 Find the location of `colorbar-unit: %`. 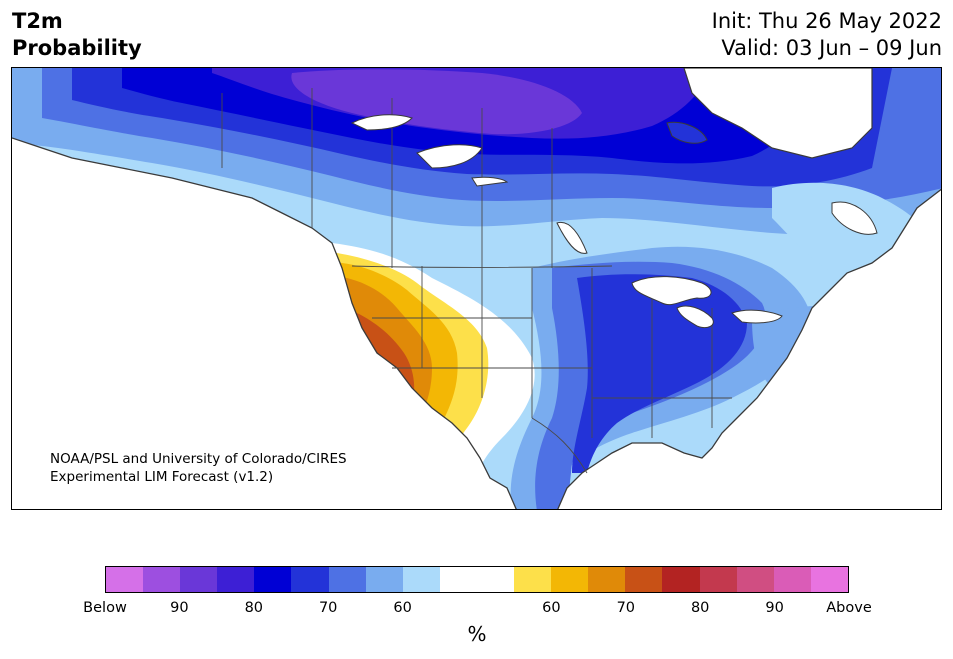

colorbar-unit: % is located at coordinates (477, 634).